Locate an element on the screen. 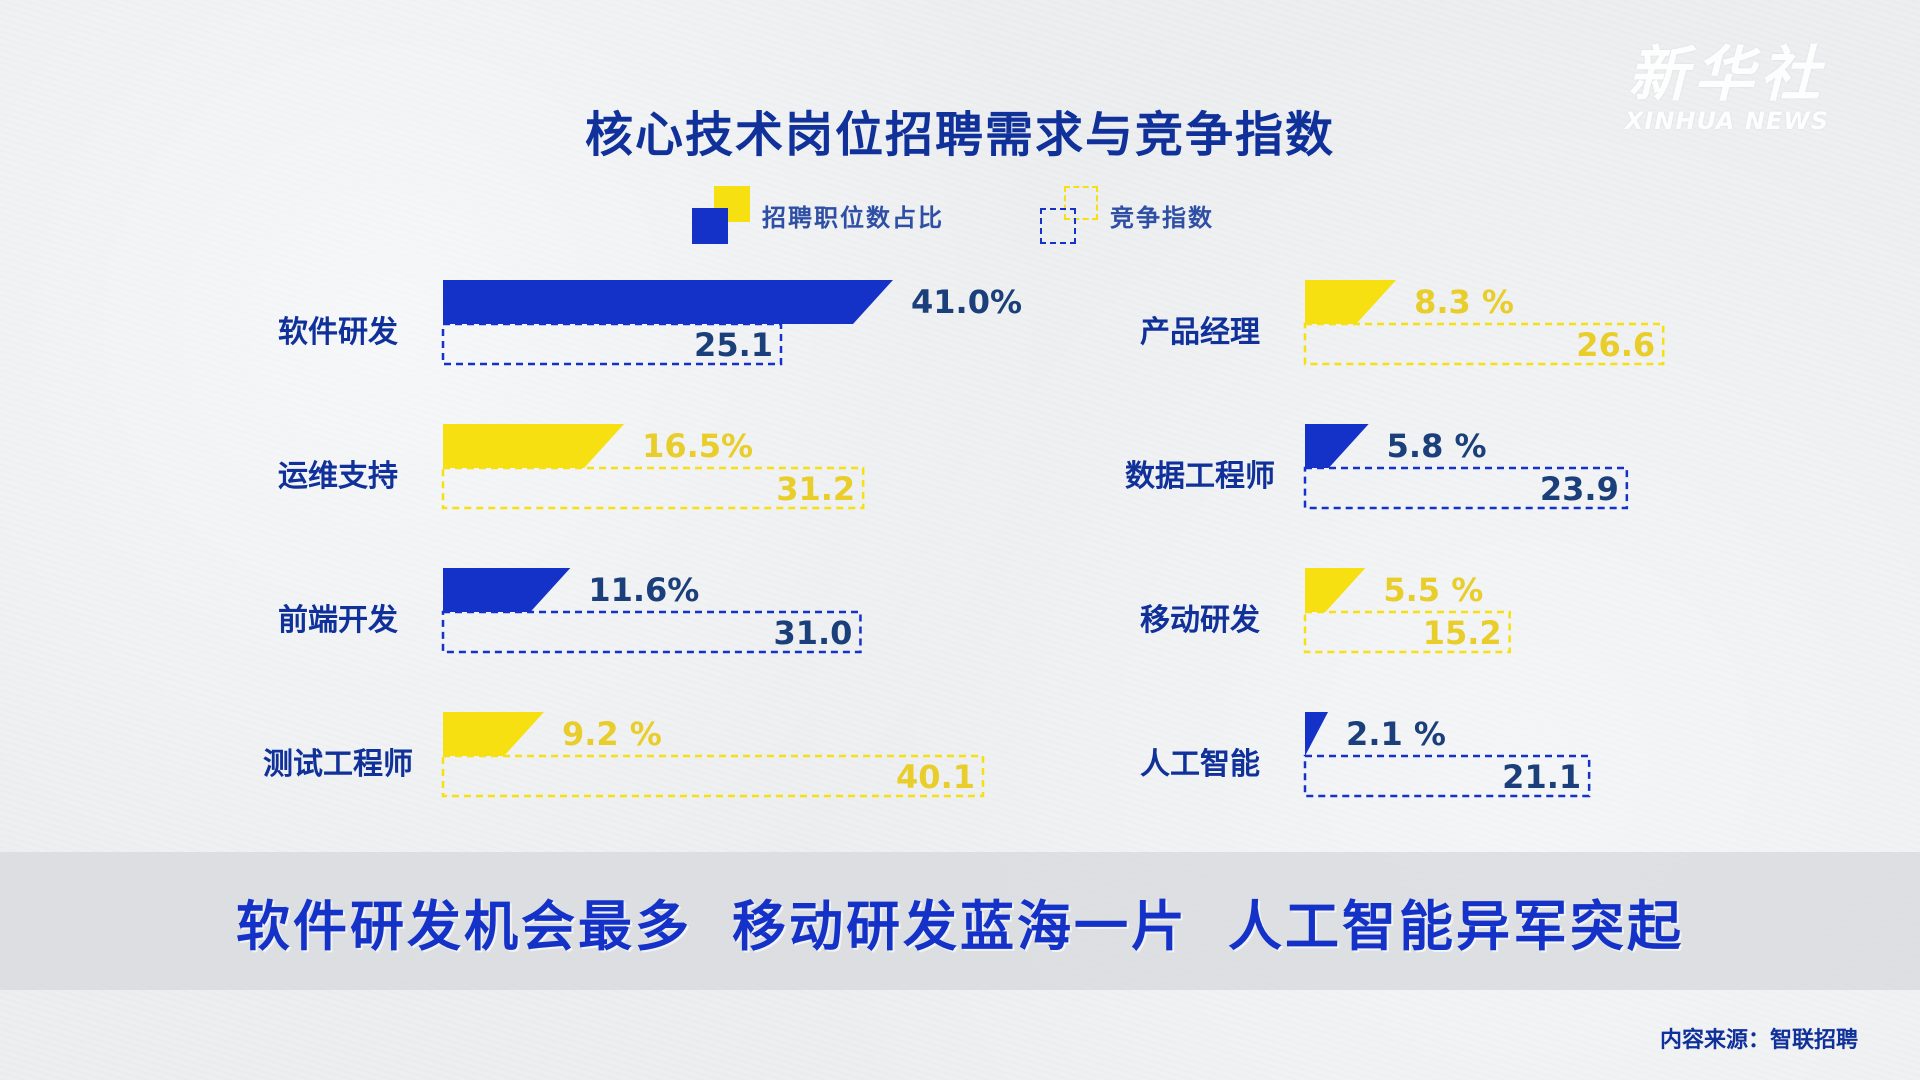  category-label: 数据工程师 is located at coordinates (1200, 476).